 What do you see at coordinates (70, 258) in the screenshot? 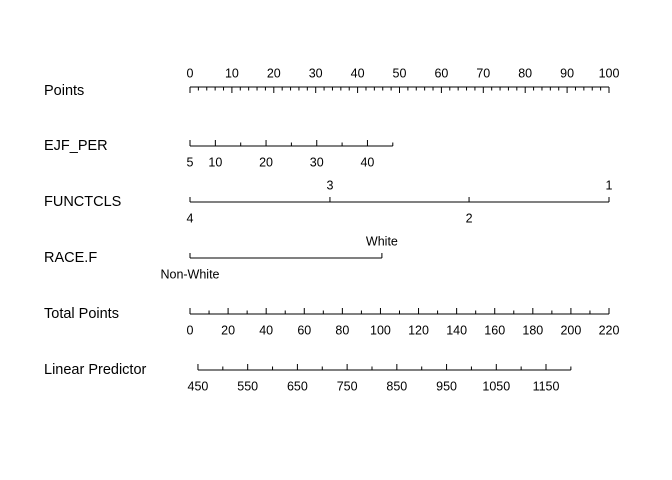
I see `row-title: RACE.F` at bounding box center [70, 258].